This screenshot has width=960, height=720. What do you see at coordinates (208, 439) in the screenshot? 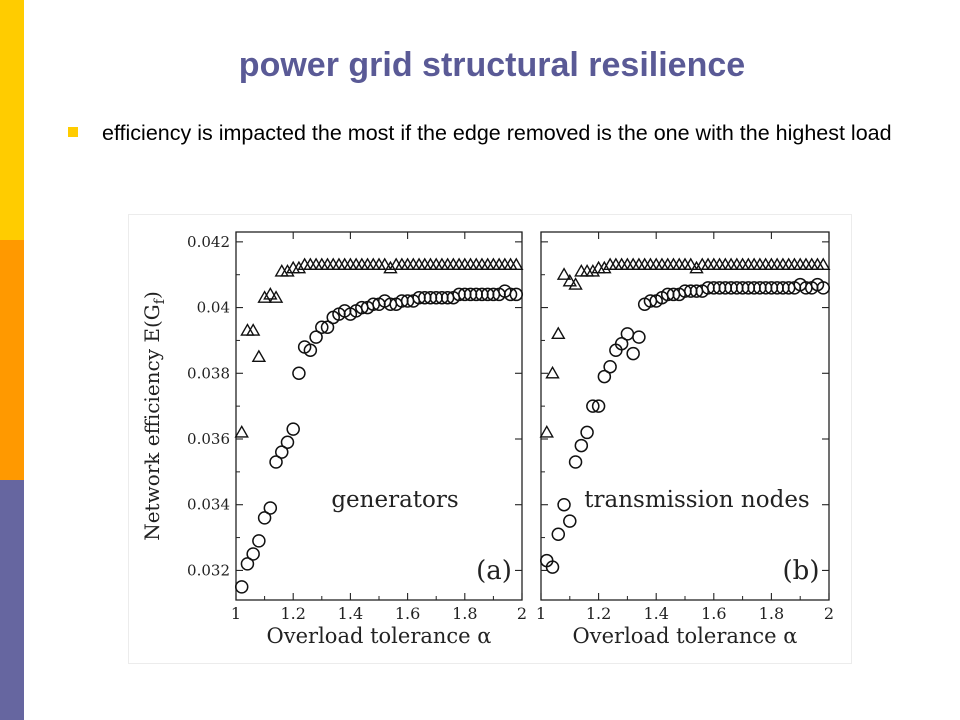
I see `y-tick-label: 0.036` at bounding box center [208, 439].